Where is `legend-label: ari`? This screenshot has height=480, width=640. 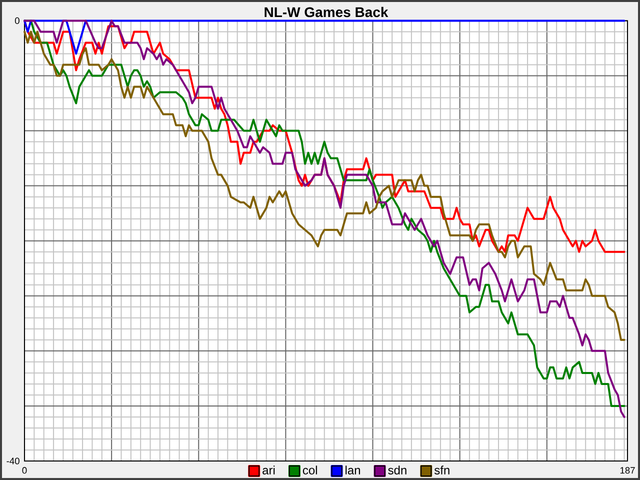 legend-label: ari is located at coordinates (268, 470).